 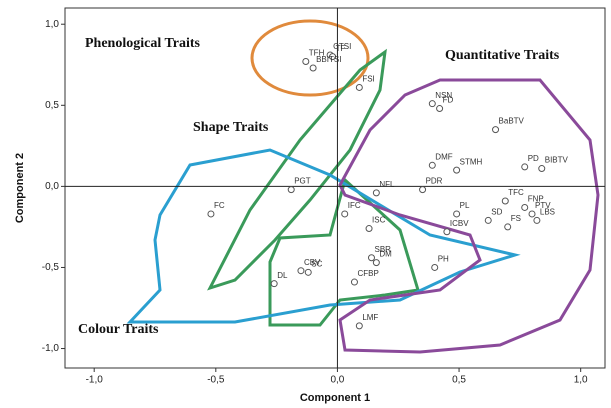 What do you see at coordinates (316, 263) in the screenshot?
I see `point-label: SC` at bounding box center [316, 263].